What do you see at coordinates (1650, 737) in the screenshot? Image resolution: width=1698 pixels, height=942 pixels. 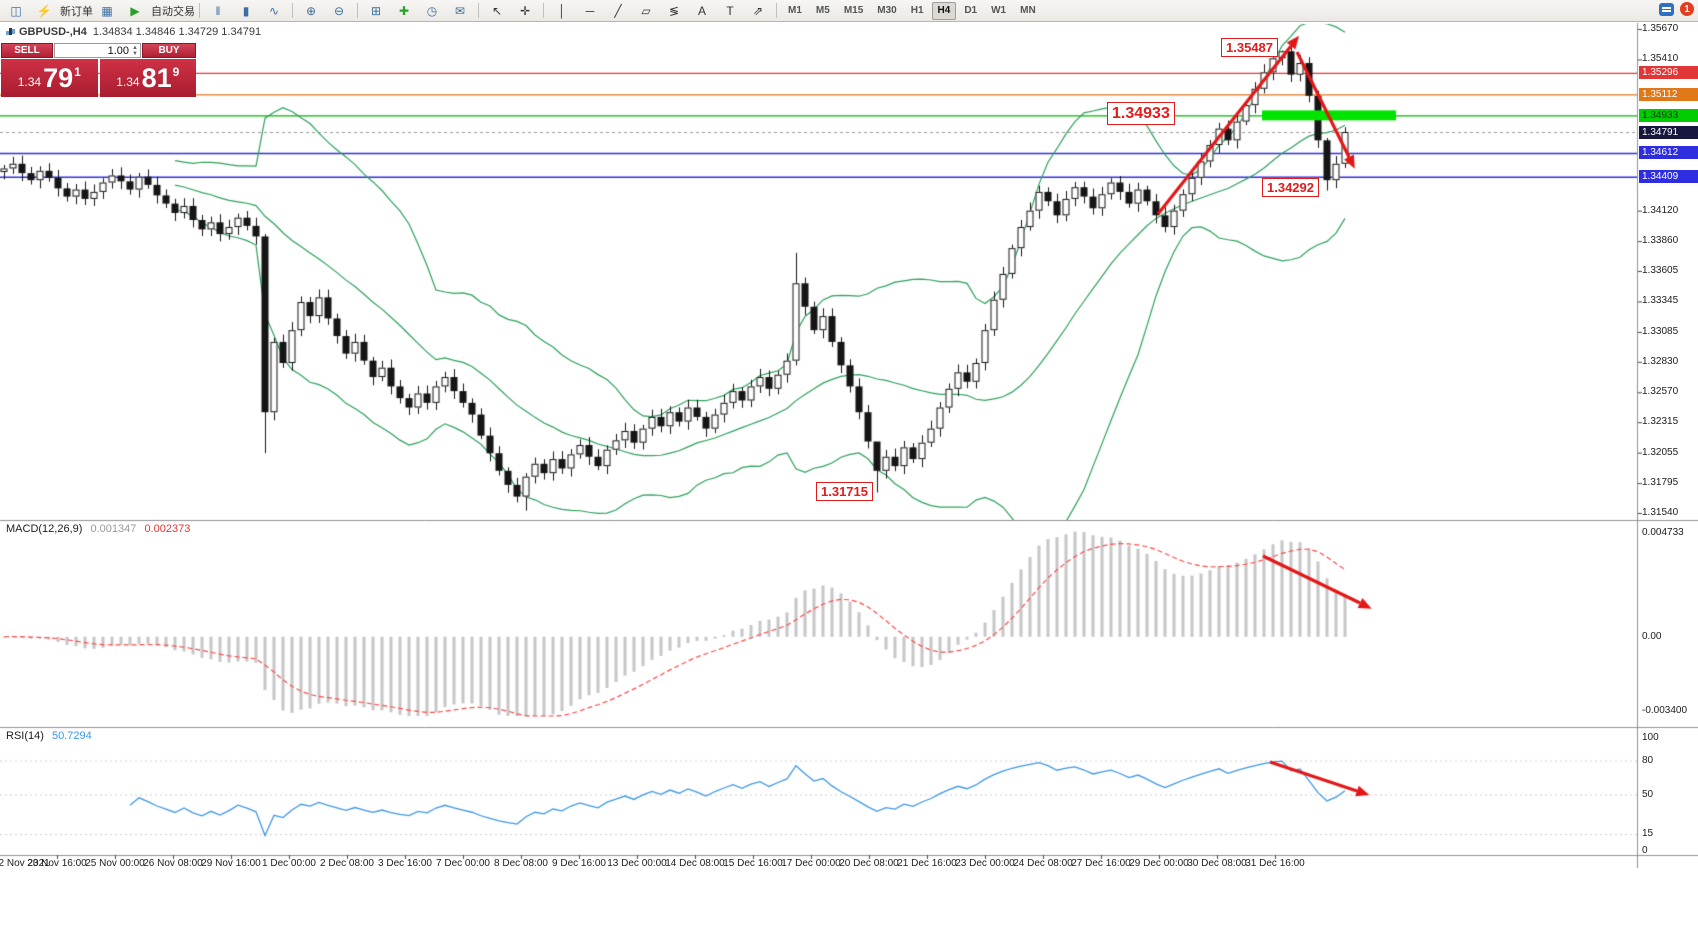 I see `rsi-axis-tick: 100` at bounding box center [1650, 737].